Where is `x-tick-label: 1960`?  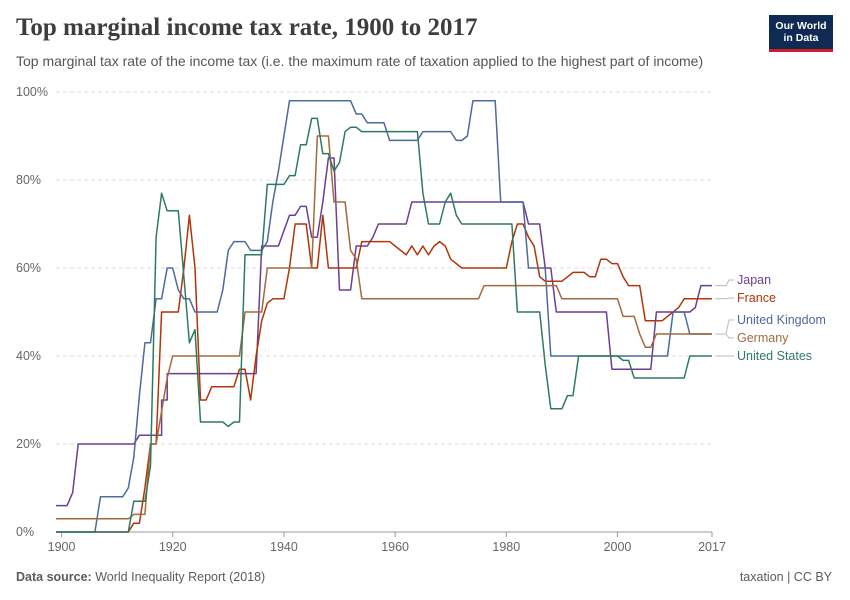 x-tick-label: 1960 is located at coordinates (395, 547).